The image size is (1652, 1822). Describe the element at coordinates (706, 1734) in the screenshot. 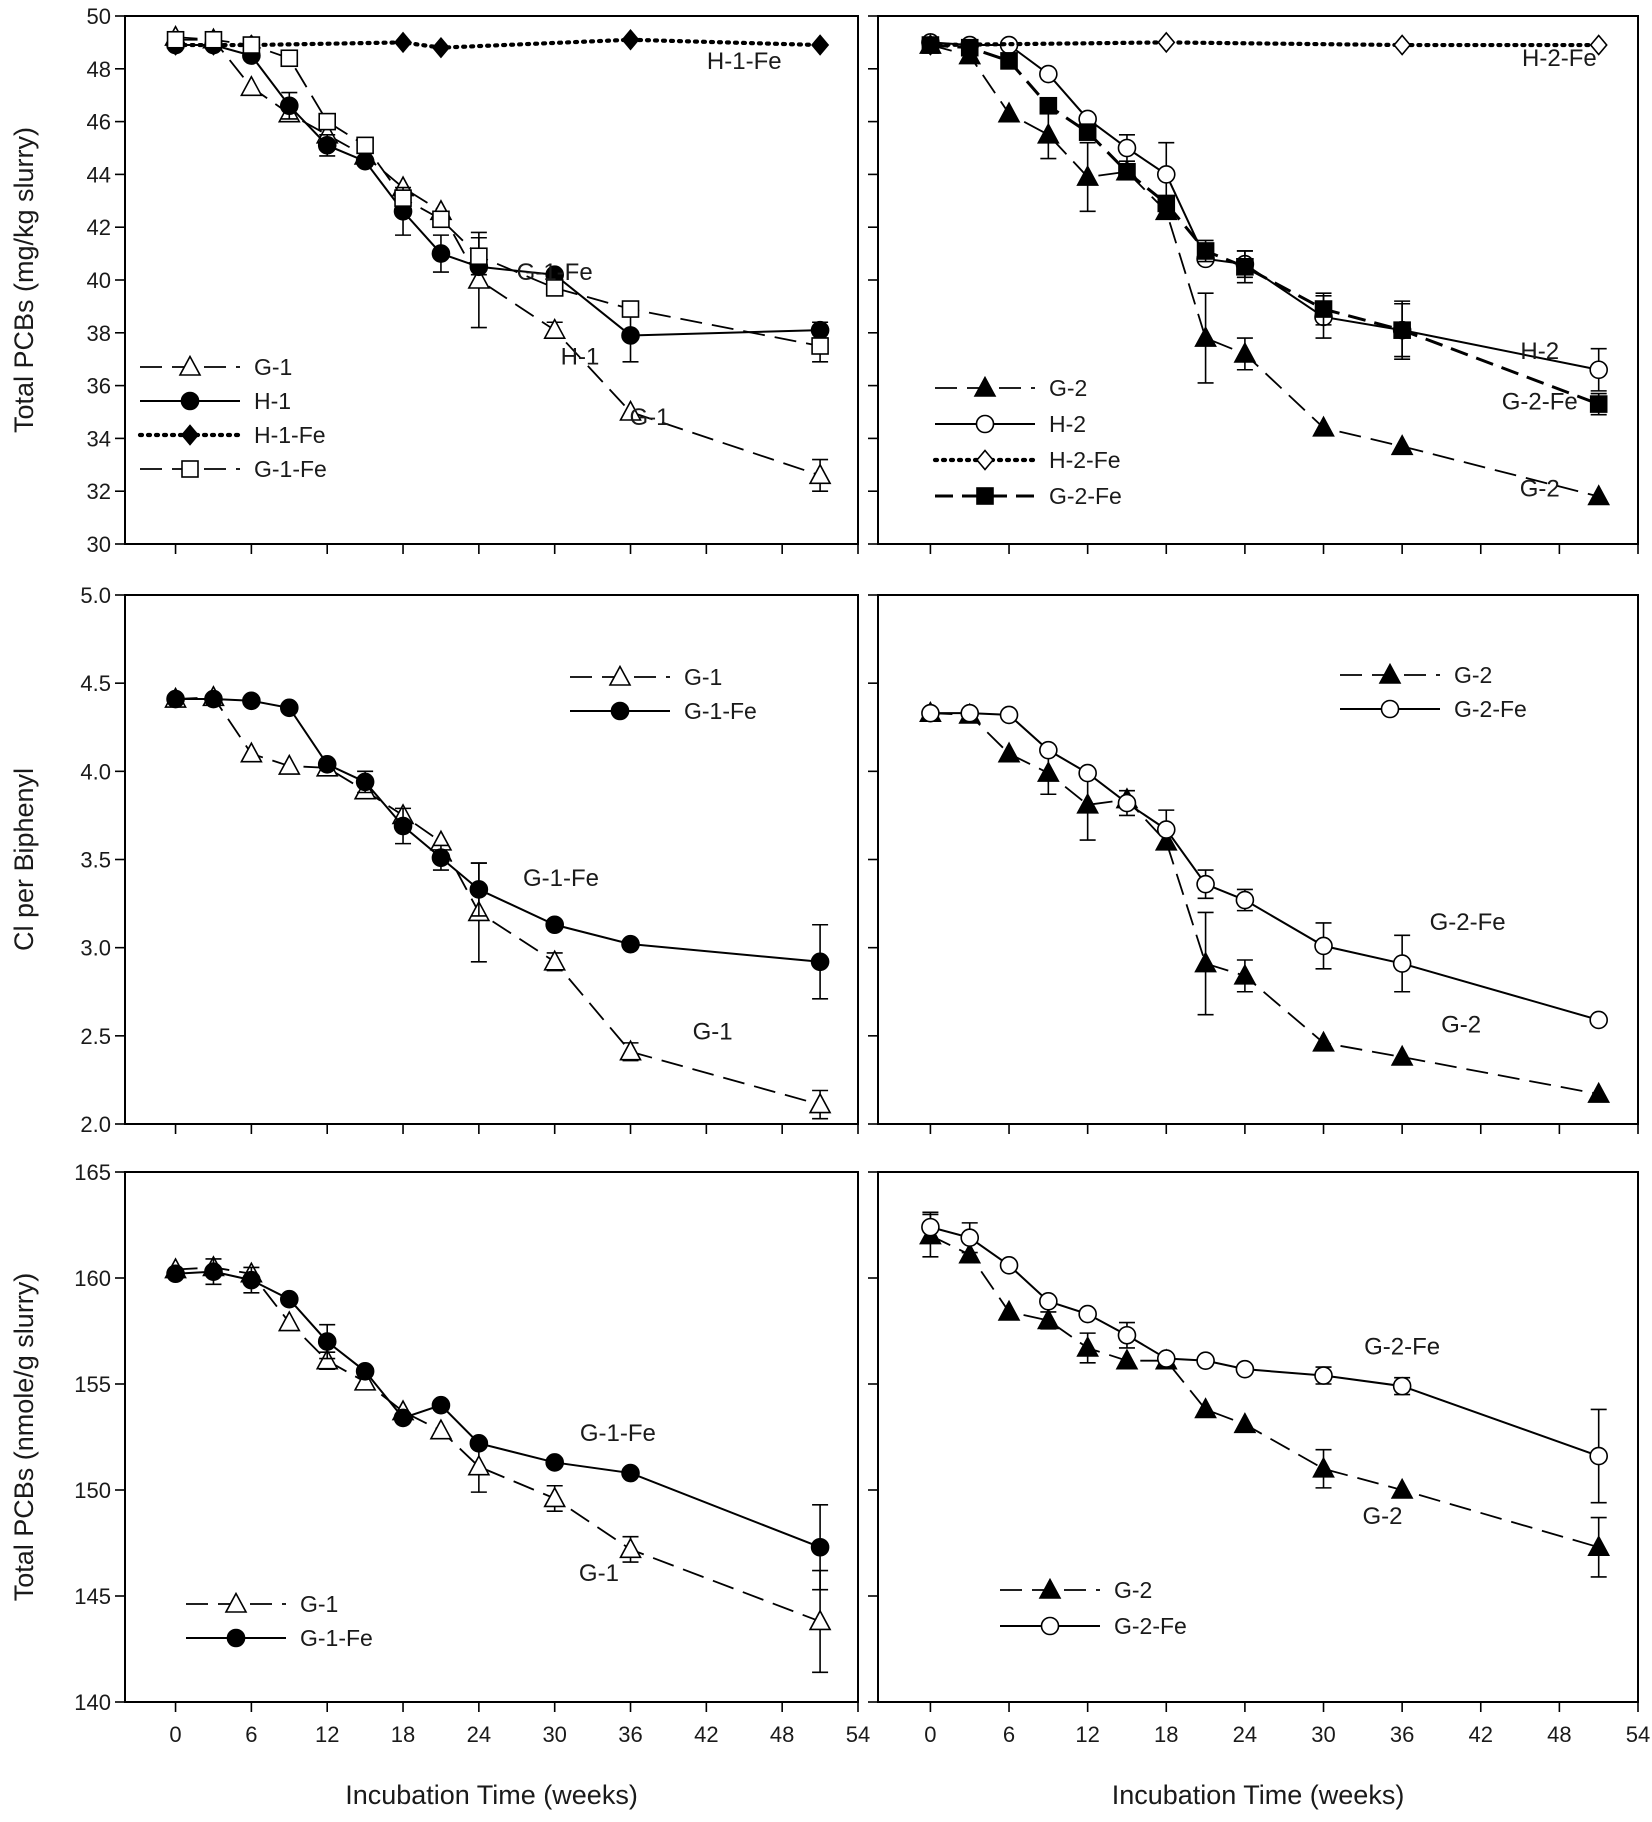

I see `x-tick-label: 42` at that location.